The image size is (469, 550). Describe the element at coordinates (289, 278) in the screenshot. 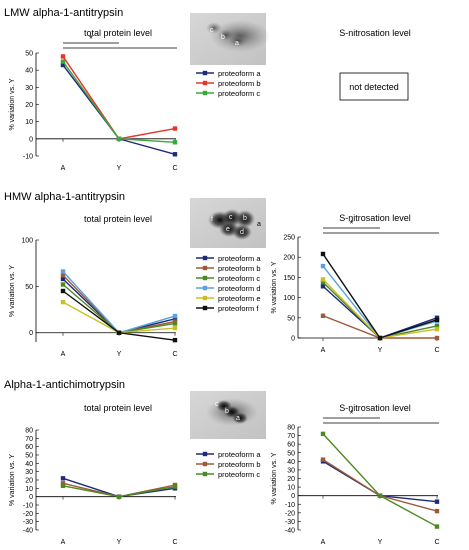

I see `y-tick-label: 150` at that location.